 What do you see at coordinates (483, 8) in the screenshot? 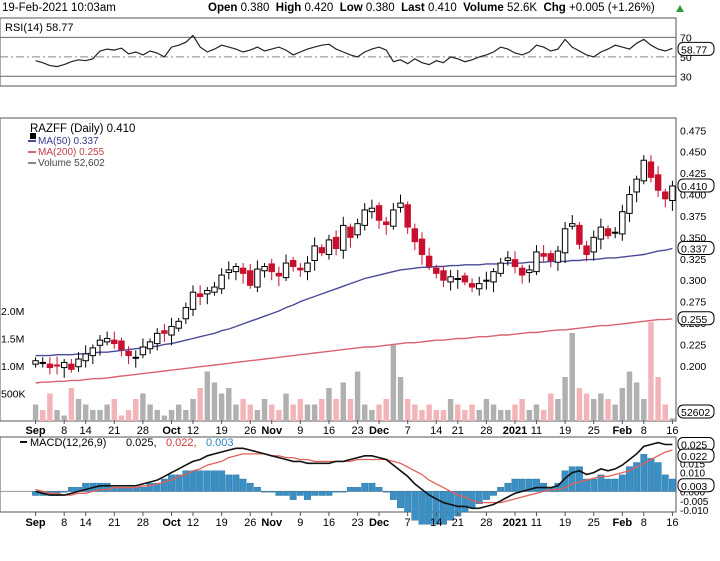
I see `volume-label: Volume` at bounding box center [483, 8].